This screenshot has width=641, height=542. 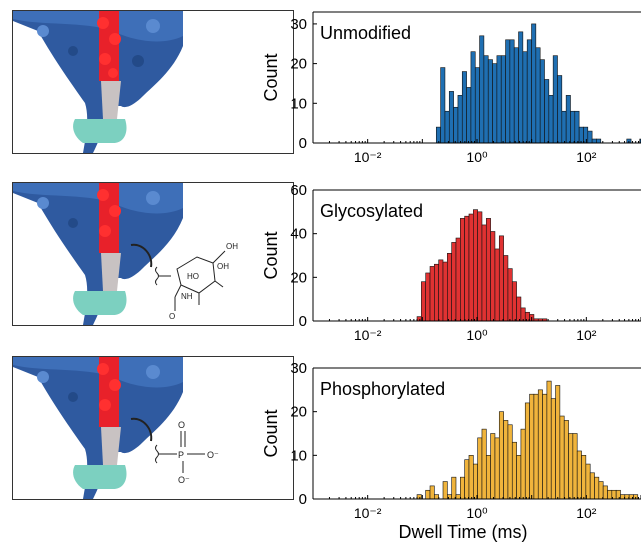 What do you see at coordinates (153, 254) in the screenshot?
I see `protein-surface-render: OH OH HO NH O` at bounding box center [153, 254].